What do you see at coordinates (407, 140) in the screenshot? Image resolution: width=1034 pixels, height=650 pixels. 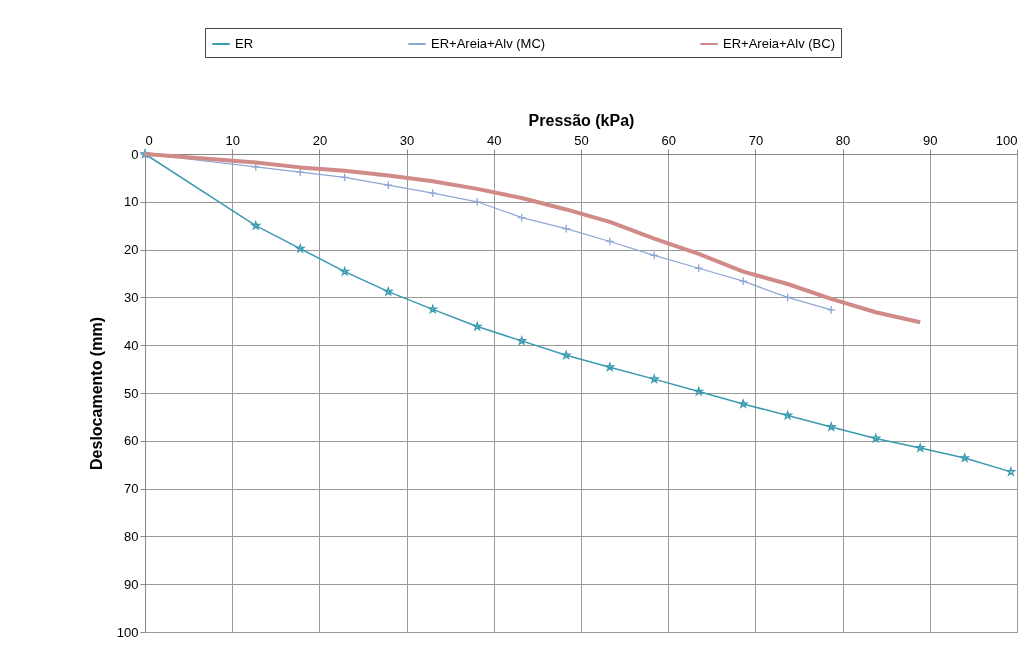 I see `x-tick-label: 30` at bounding box center [407, 140].